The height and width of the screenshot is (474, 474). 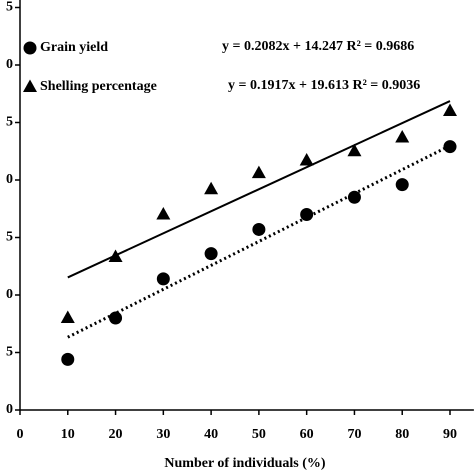 What do you see at coordinates (20, 434) in the screenshot?
I see `x-tick-label: 0` at bounding box center [20, 434].